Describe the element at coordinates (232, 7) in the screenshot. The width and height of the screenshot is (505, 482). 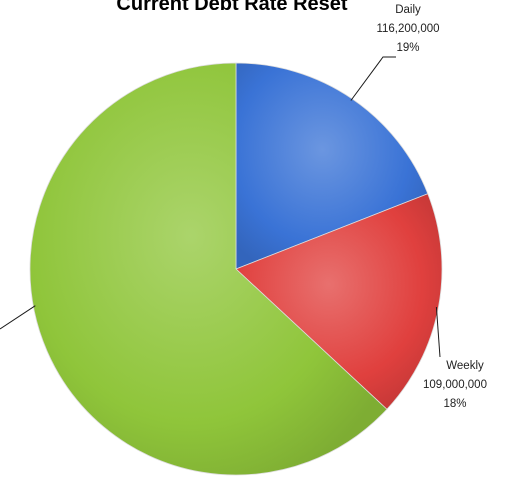
I see `chart-title: Current Debt Rate Reset` at that location.